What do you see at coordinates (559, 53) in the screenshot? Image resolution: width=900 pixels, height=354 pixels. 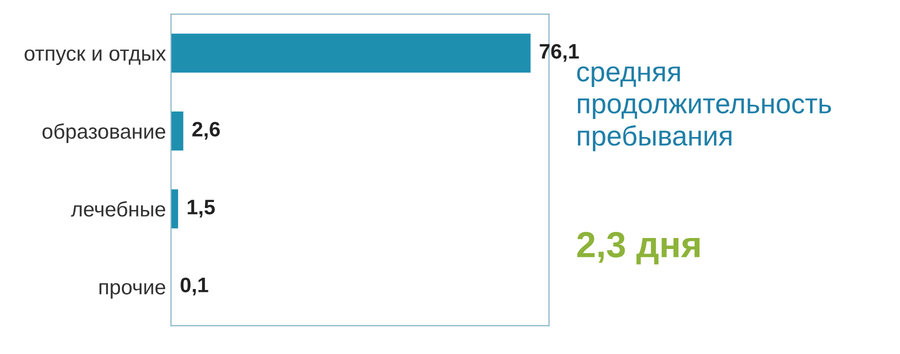 I see `data-label: 76,1` at bounding box center [559, 53].